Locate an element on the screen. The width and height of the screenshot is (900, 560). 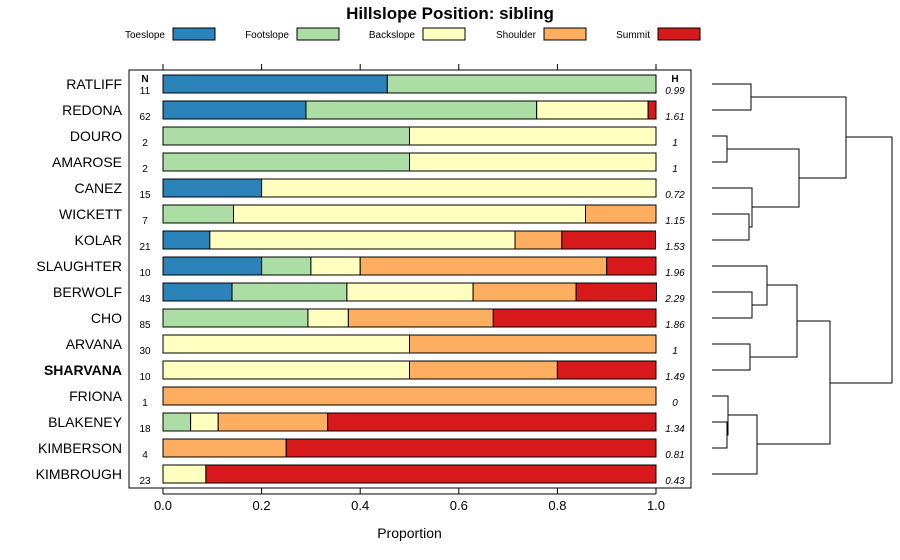
n-value: 7 is located at coordinates (145, 221).